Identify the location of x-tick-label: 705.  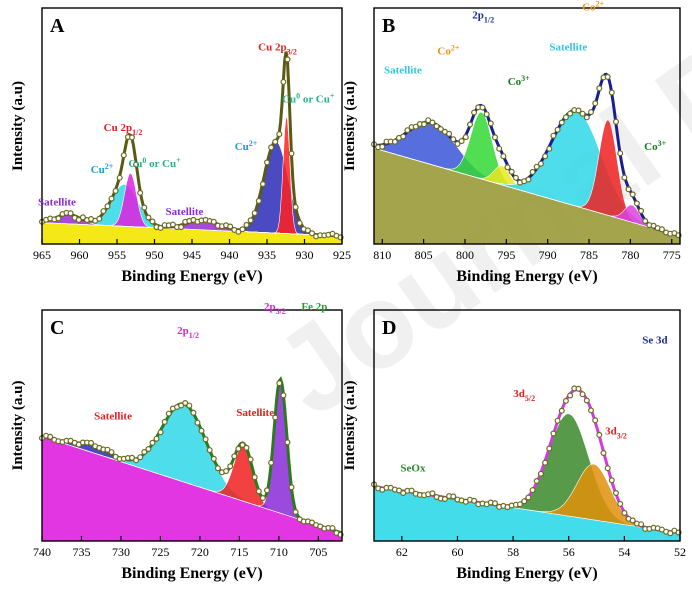
(318, 552).